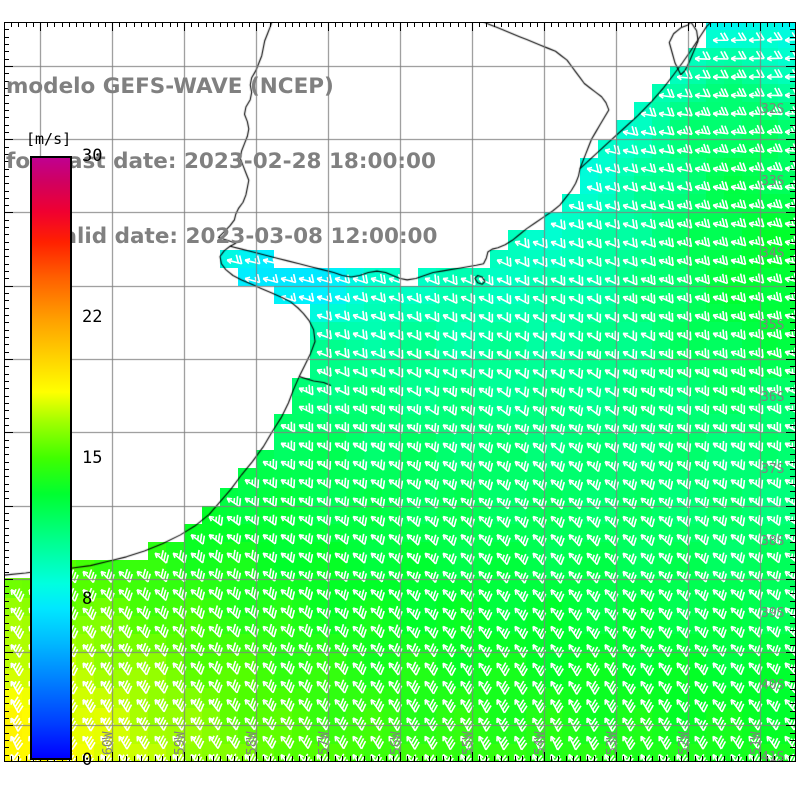  Describe the element at coordinates (87, 598) in the screenshot. I see `colorbar-tick-8: 8` at that location.